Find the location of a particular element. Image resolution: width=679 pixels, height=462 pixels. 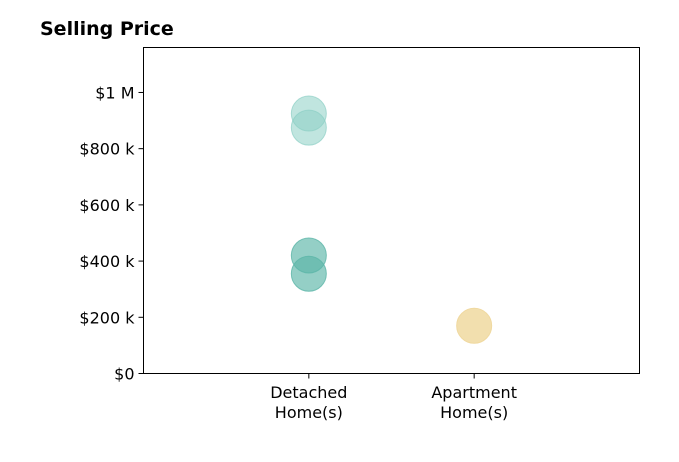

y-tick-label: $600 k is located at coordinates (107, 205).